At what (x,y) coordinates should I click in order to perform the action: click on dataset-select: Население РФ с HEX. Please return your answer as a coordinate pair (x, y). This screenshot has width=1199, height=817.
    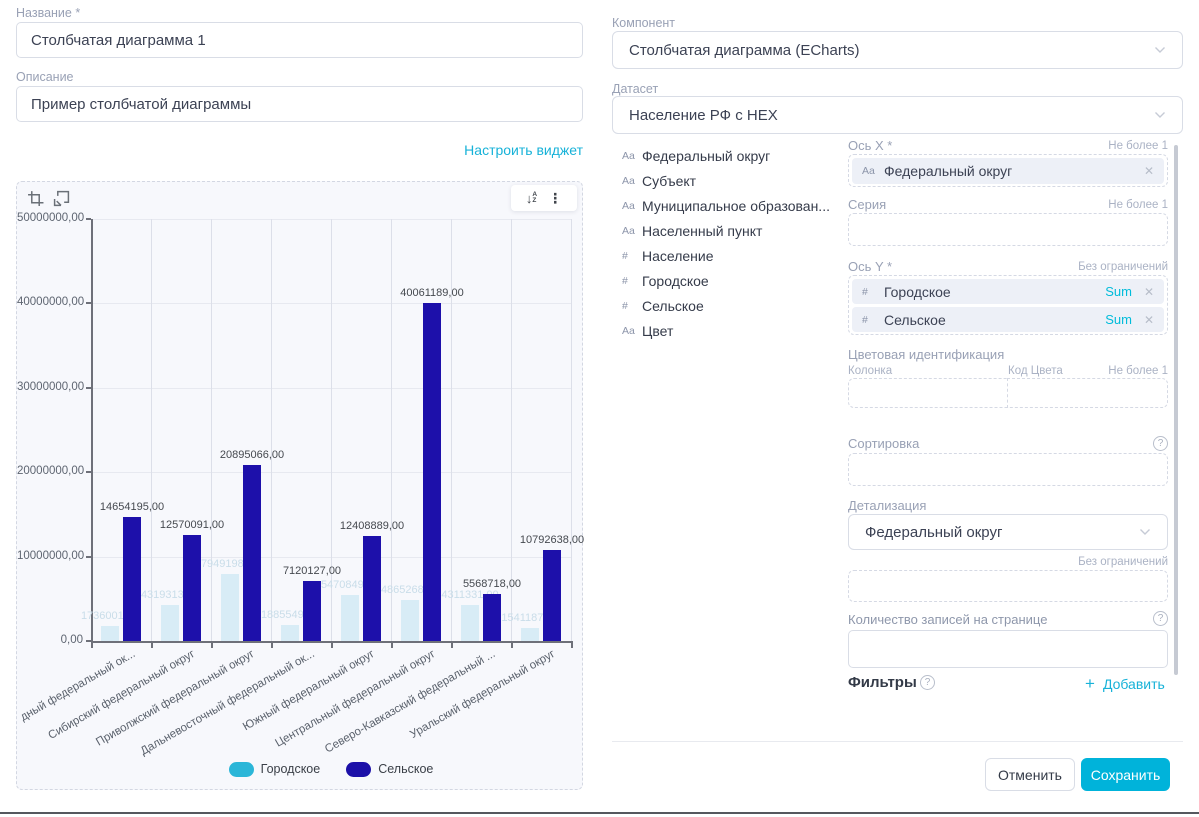
    Looking at the image, I should click on (897, 115).